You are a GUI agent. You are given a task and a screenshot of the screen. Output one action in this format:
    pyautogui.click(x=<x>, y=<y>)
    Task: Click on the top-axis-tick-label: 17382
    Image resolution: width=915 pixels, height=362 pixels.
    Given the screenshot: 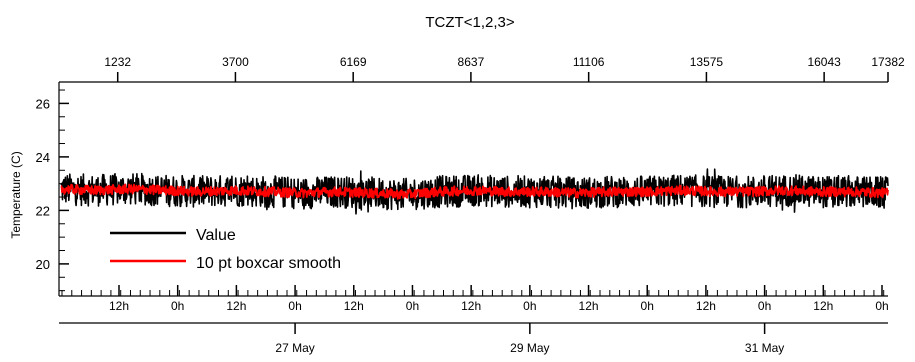 What is the action you would take?
    pyautogui.click(x=888, y=62)
    